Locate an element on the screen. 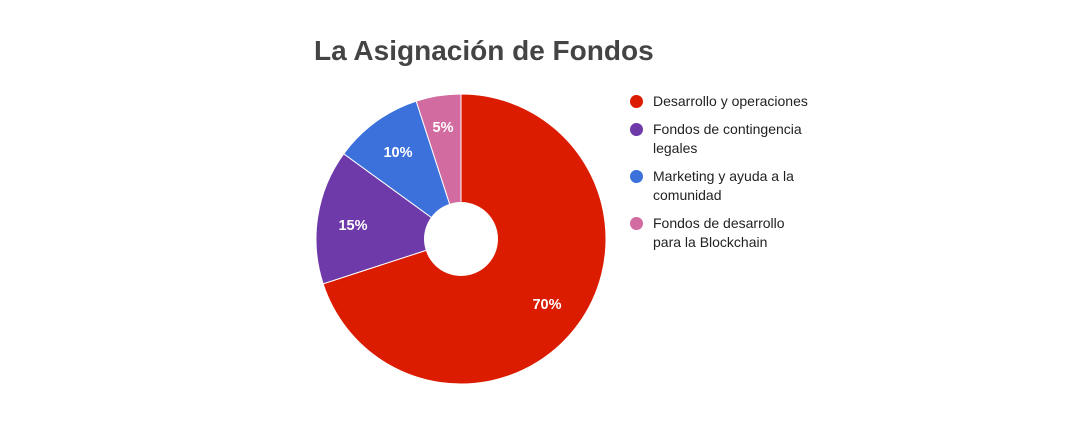 The height and width of the screenshot is (427, 1067). legend-item-contingencia: Fondos de contingencia legales is located at coordinates (718, 139).